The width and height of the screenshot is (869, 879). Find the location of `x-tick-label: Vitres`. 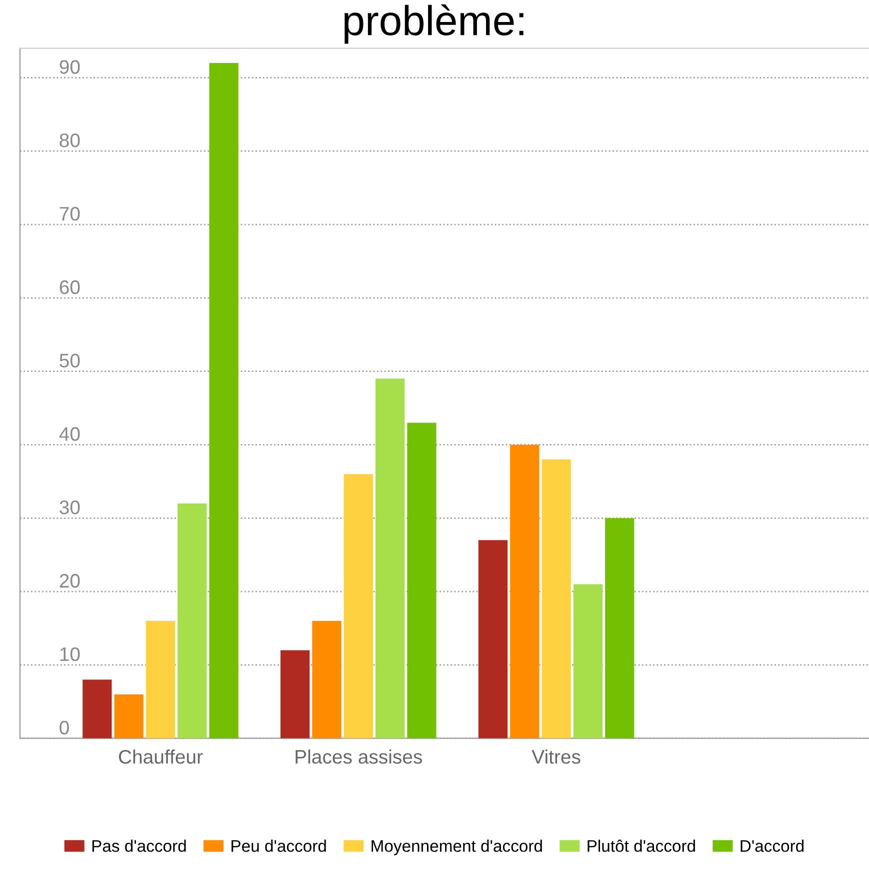

x-tick-label: Vitres is located at coordinates (556, 756).